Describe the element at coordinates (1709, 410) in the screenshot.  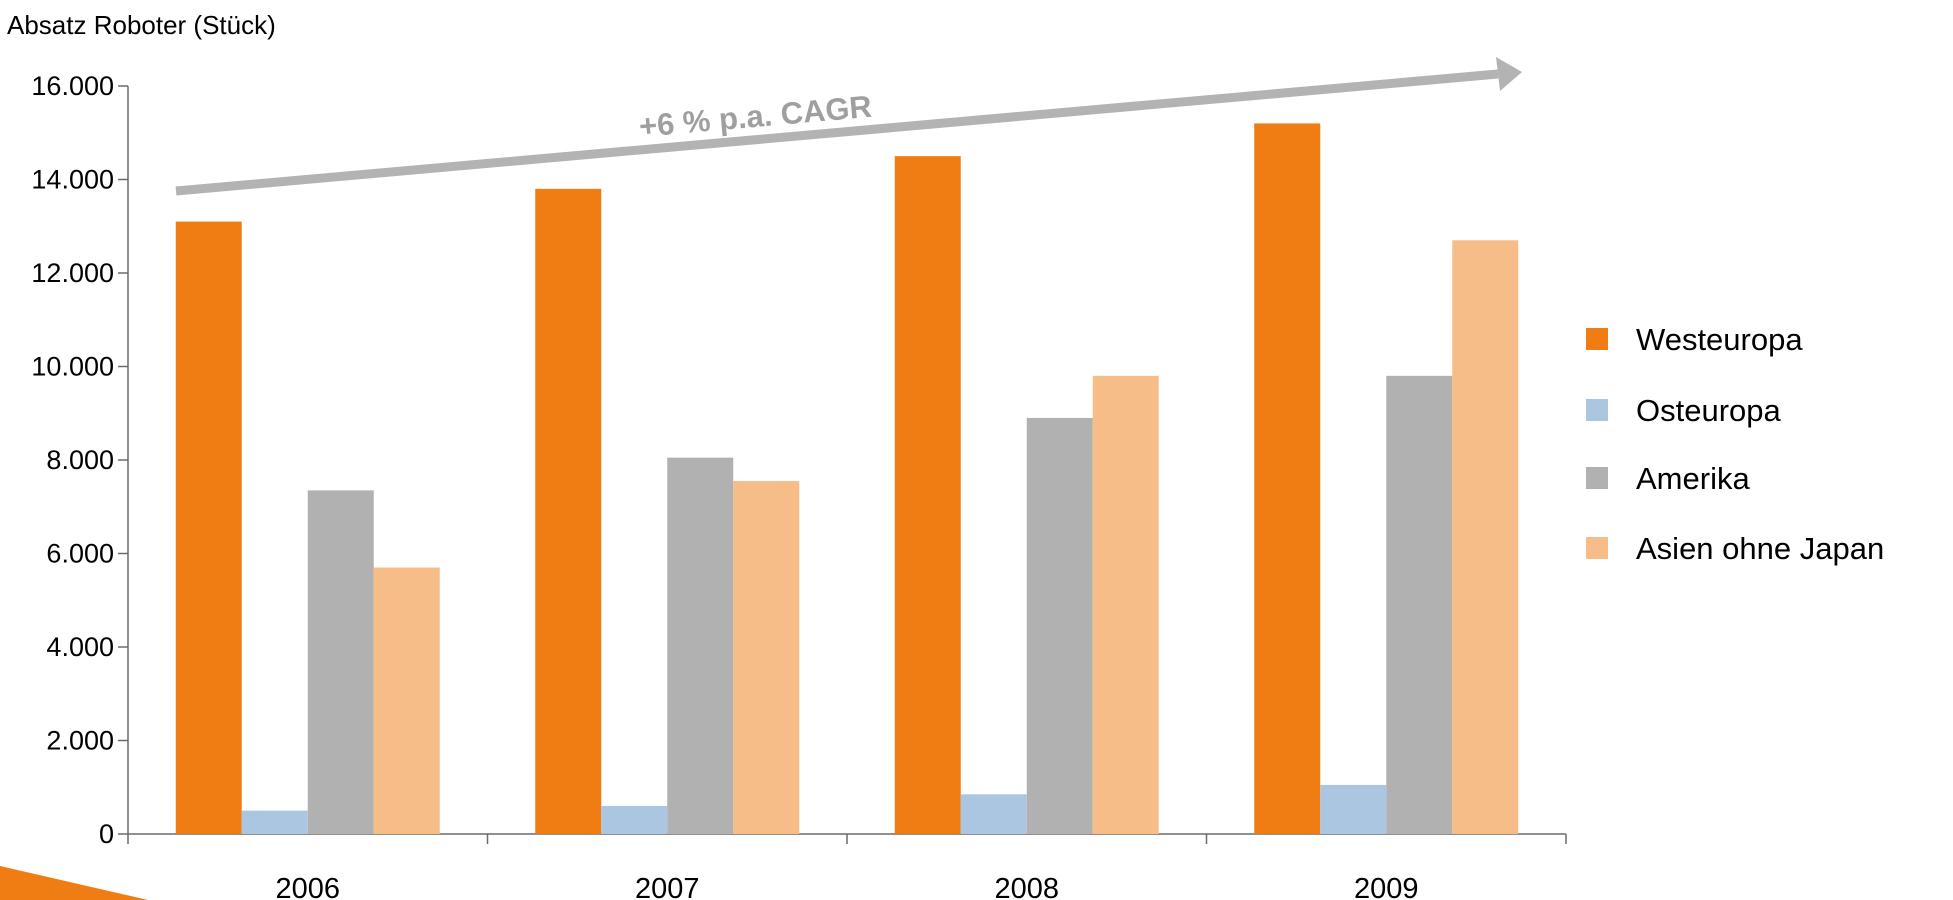
I see `legend-label: Osteuropa` at that location.